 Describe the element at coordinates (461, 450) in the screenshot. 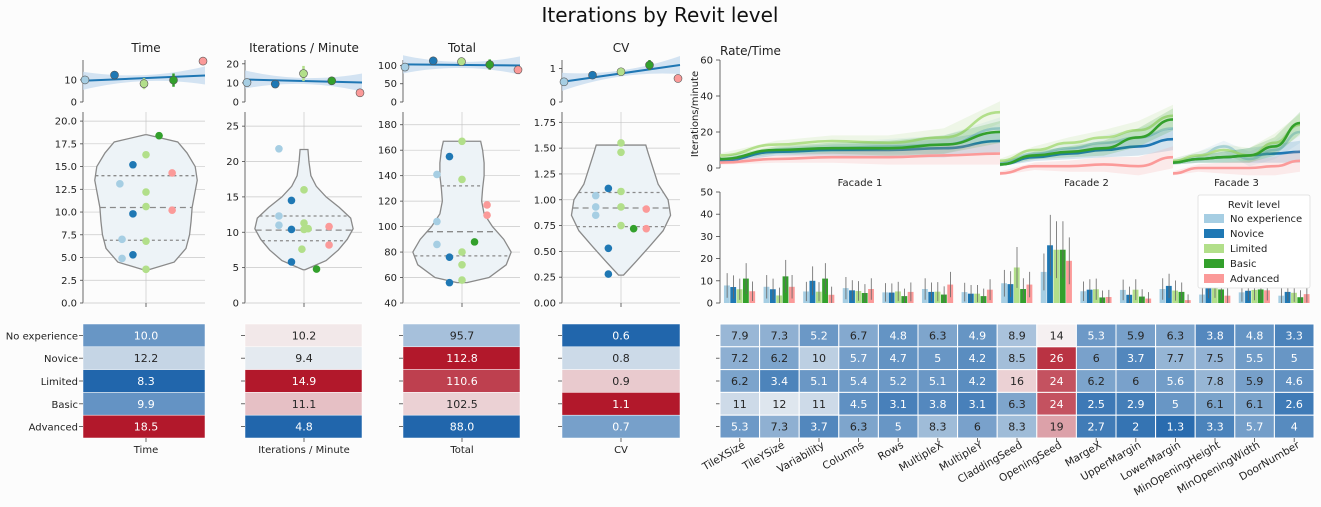

I see `heat-total-xlabel: Total` at that location.